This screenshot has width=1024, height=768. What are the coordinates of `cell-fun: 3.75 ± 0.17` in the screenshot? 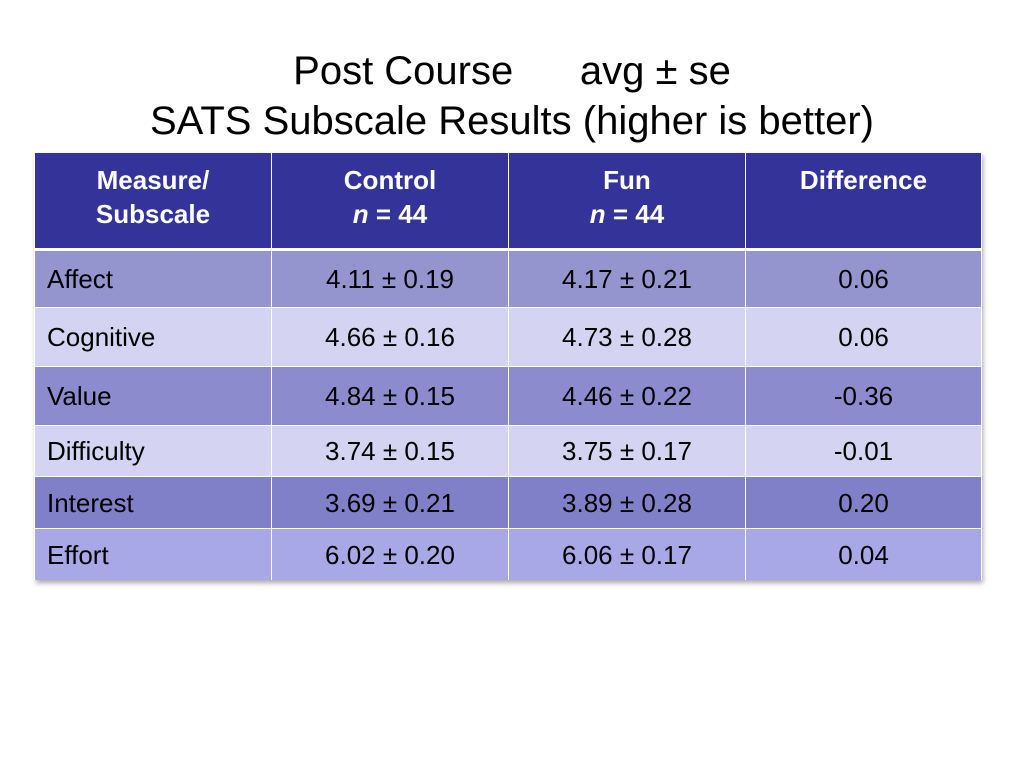 It's located at (627, 451).